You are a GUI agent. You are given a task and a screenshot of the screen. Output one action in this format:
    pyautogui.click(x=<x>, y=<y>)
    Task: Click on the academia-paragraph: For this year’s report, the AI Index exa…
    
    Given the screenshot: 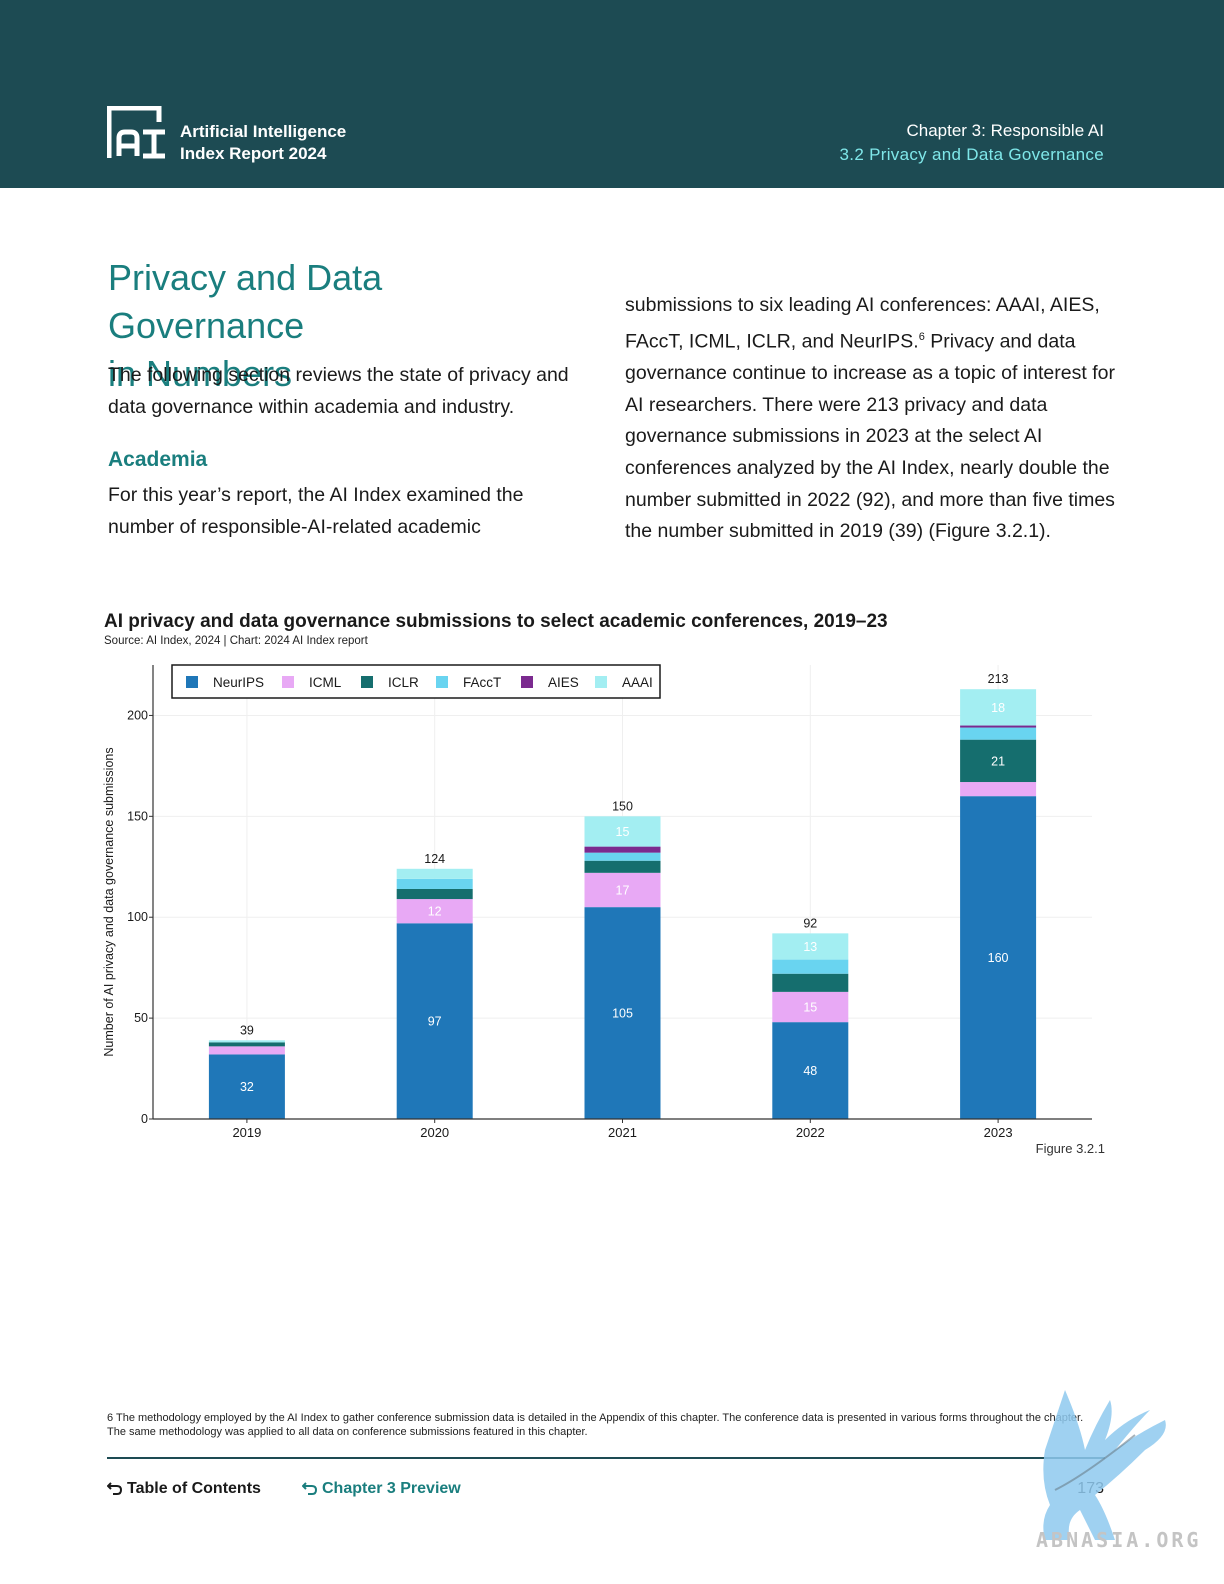 What is the action you would take?
    pyautogui.click(x=316, y=511)
    